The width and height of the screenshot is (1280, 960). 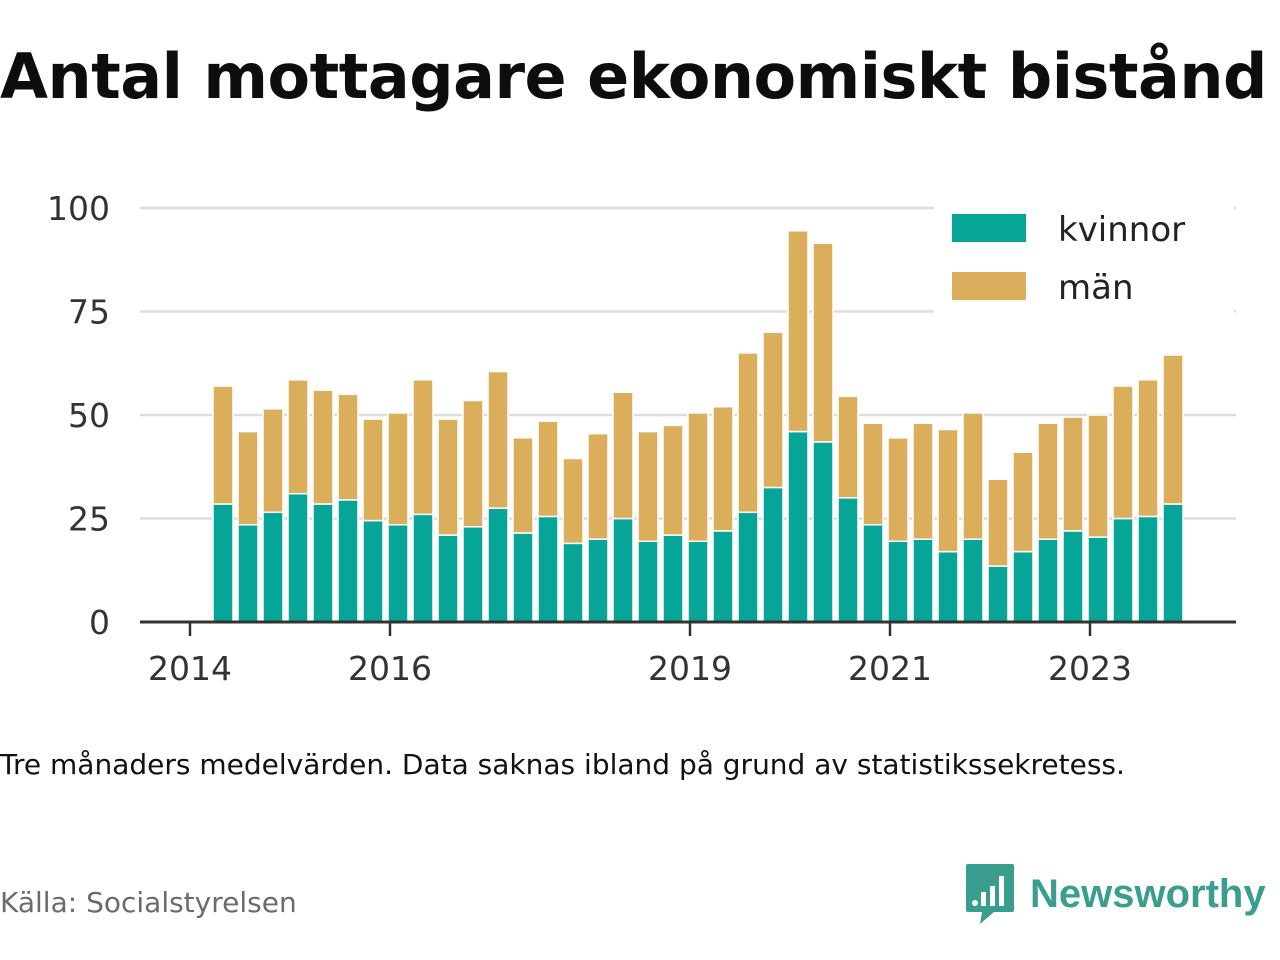 What do you see at coordinates (690, 668) in the screenshot?
I see `x-tick-label: 2019` at bounding box center [690, 668].